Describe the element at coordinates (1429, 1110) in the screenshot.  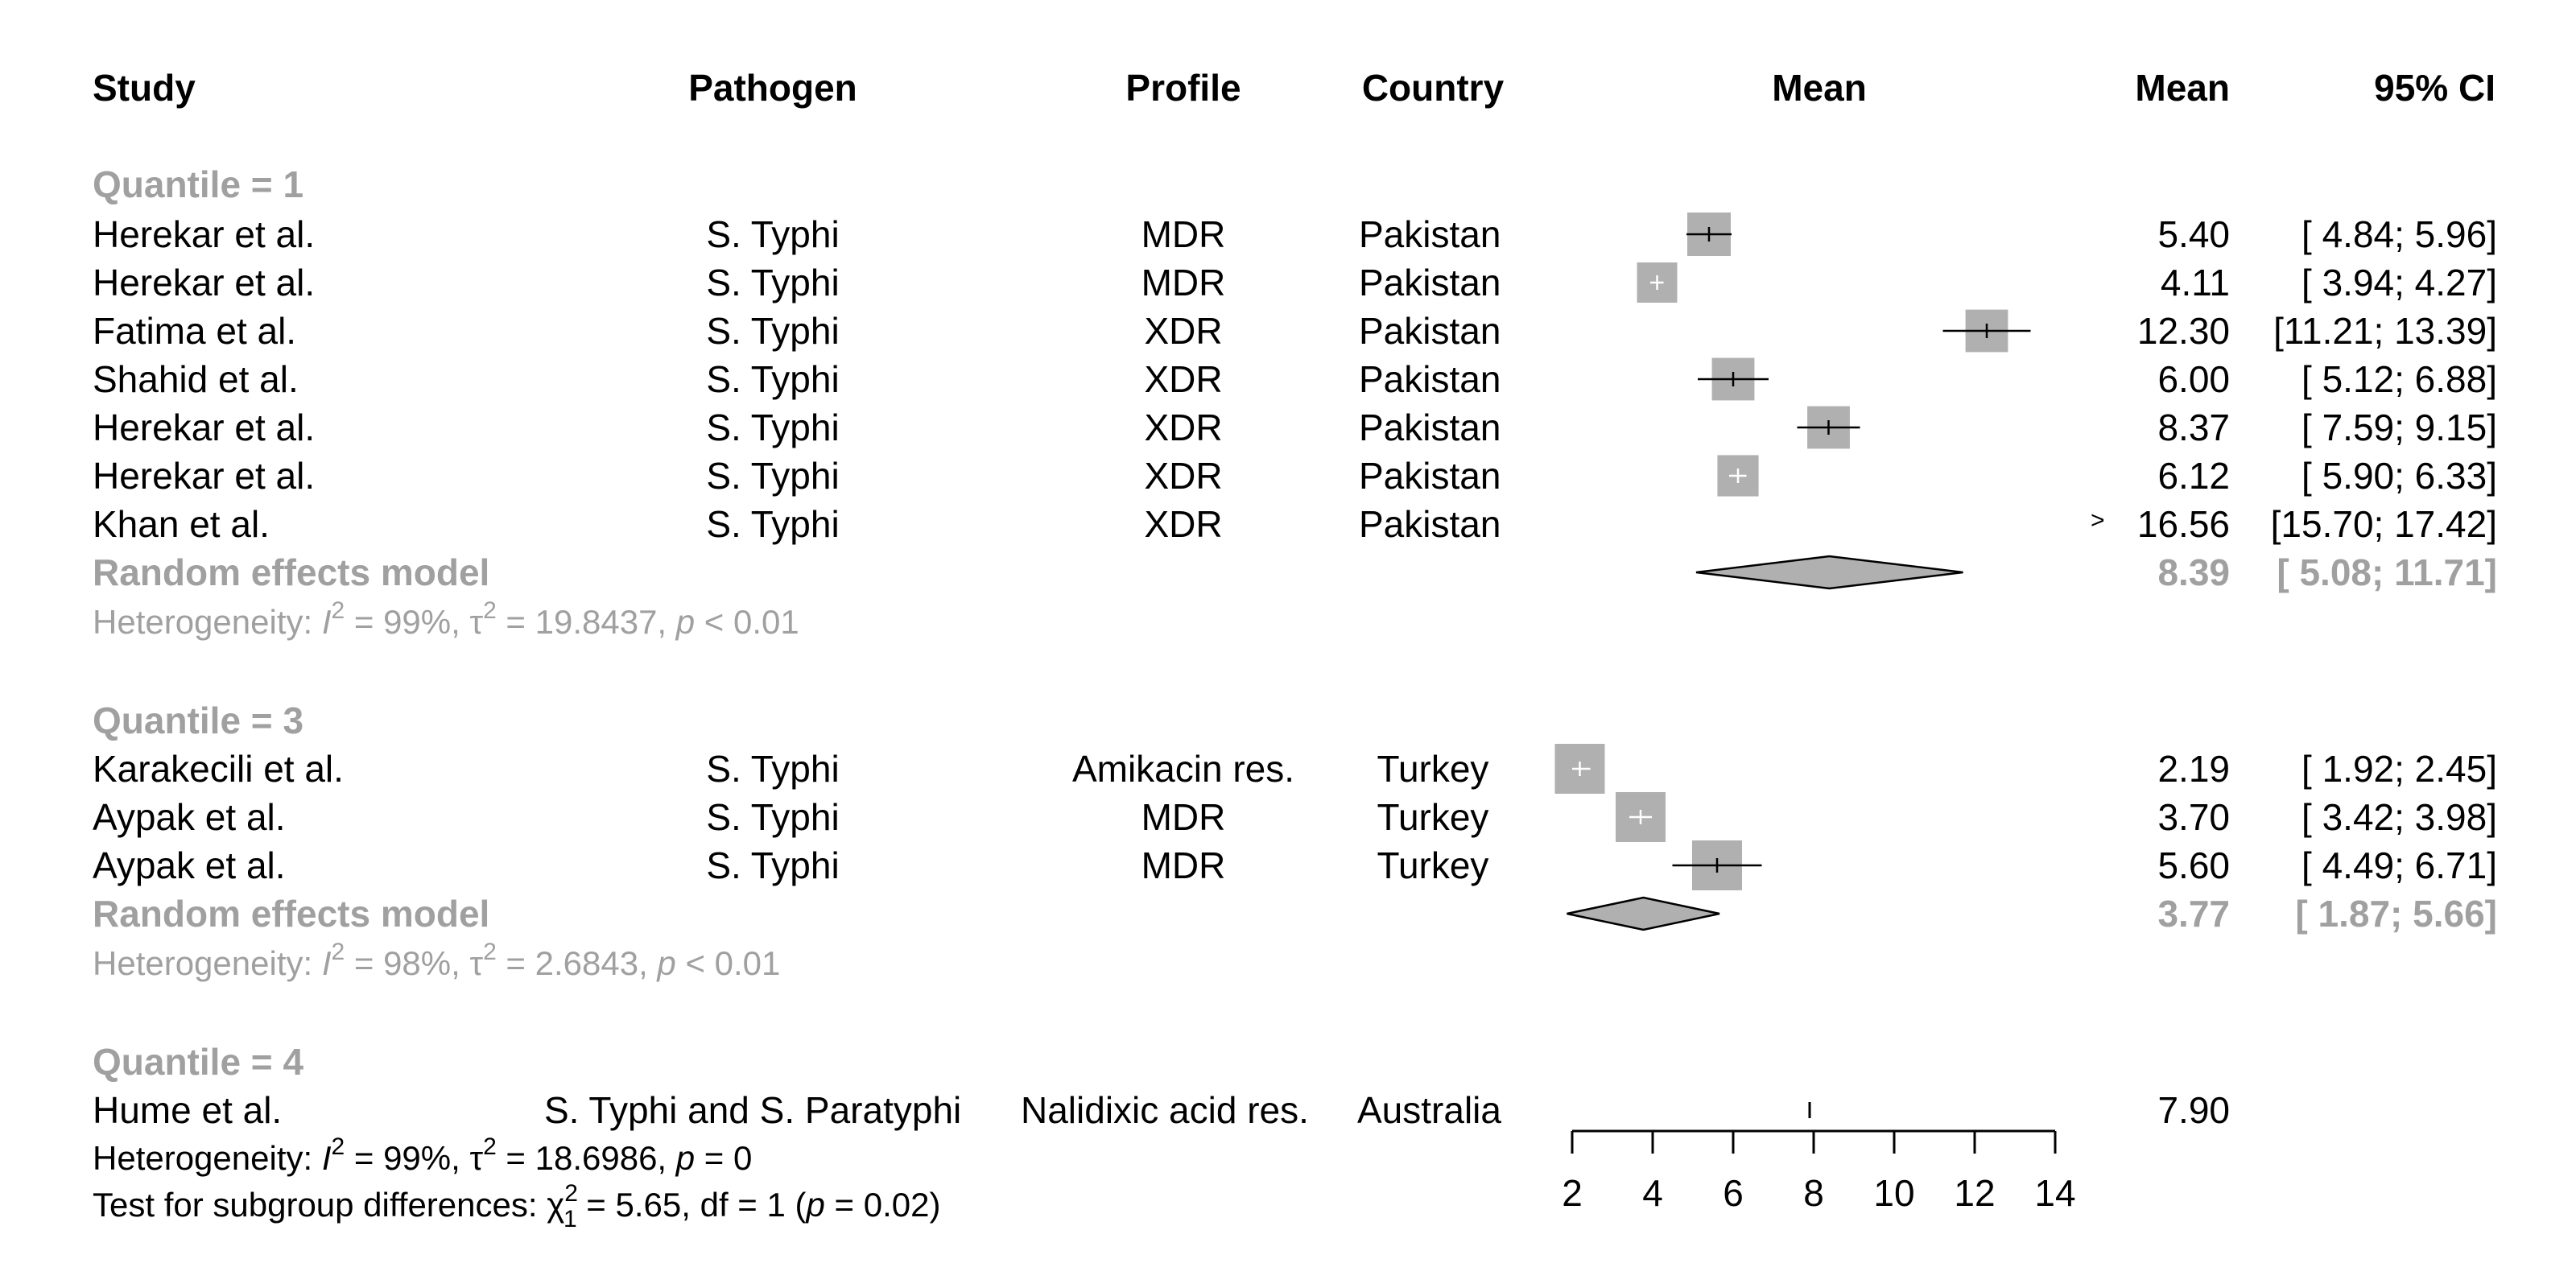
I see `row-country: Australia` at that location.